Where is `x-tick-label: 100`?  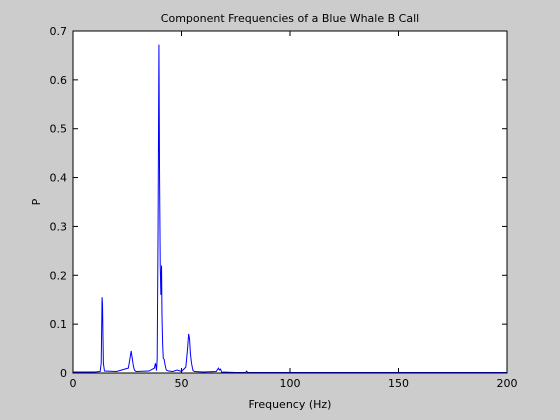
x-tick-label: 100 is located at coordinates (290, 383).